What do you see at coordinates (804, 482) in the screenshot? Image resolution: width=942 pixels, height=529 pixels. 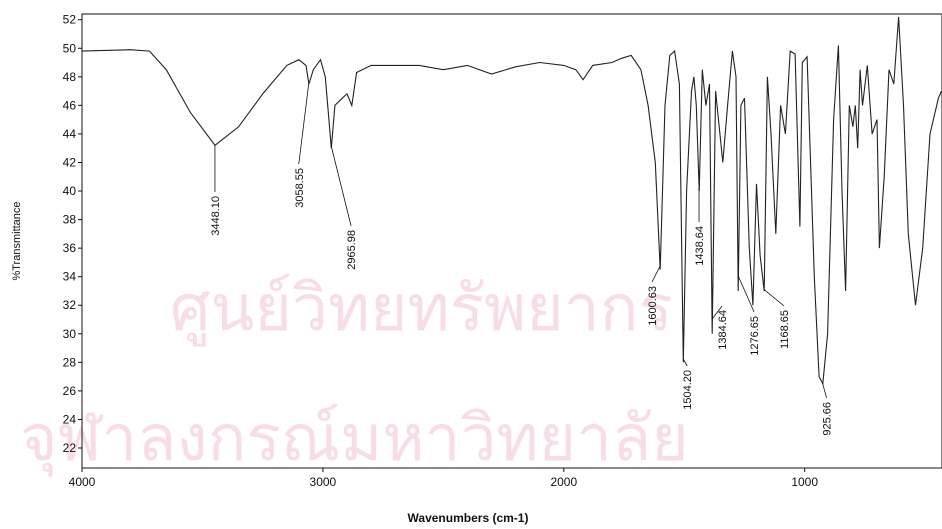 I see `x-tick-label: 1000` at bounding box center [804, 482].